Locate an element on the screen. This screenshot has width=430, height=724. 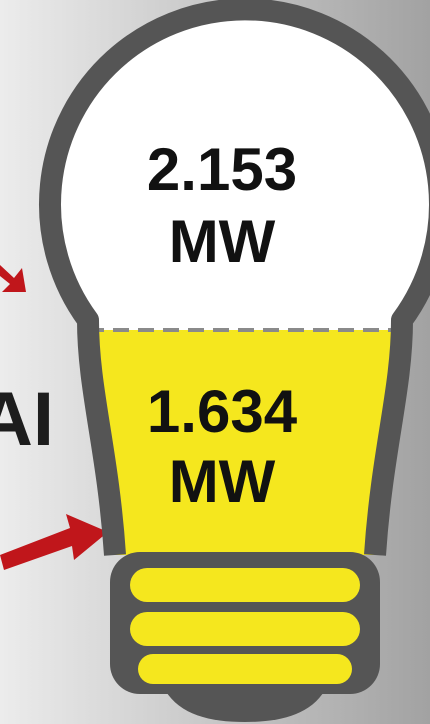
top-value: 2.153 is located at coordinates (222, 169).